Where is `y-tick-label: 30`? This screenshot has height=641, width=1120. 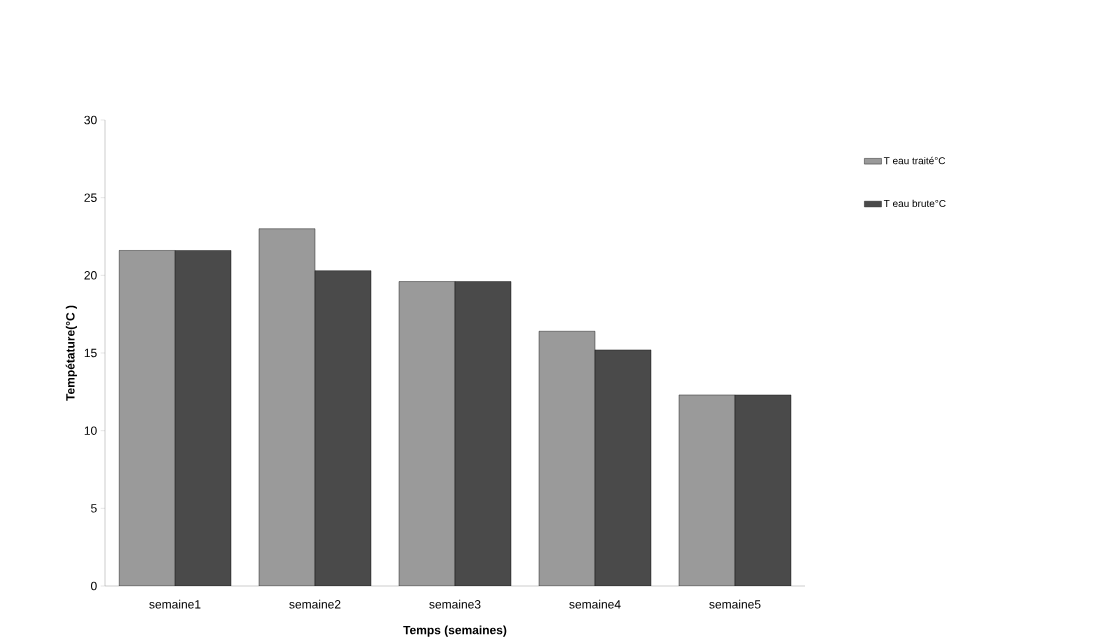 y-tick-label: 30 is located at coordinates (90, 120).